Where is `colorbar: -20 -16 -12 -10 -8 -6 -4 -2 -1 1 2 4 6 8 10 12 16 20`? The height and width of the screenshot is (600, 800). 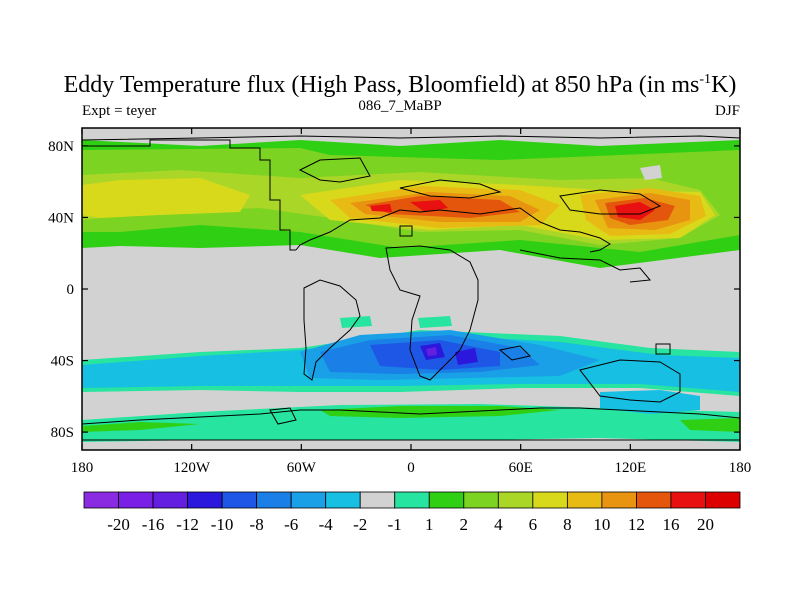 colorbar: -20 -16 -12 -10 -8 -6 -4 -2 -1 1 2 4 6 8 10 12 16 20 is located at coordinates (412, 512).